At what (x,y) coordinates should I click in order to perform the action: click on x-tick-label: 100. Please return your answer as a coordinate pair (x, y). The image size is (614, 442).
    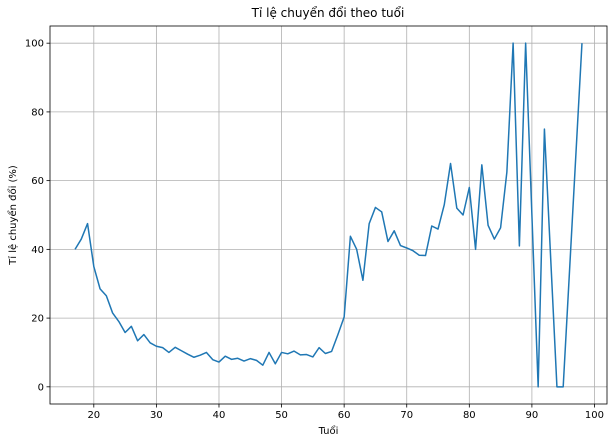
    Looking at the image, I should click on (594, 415).